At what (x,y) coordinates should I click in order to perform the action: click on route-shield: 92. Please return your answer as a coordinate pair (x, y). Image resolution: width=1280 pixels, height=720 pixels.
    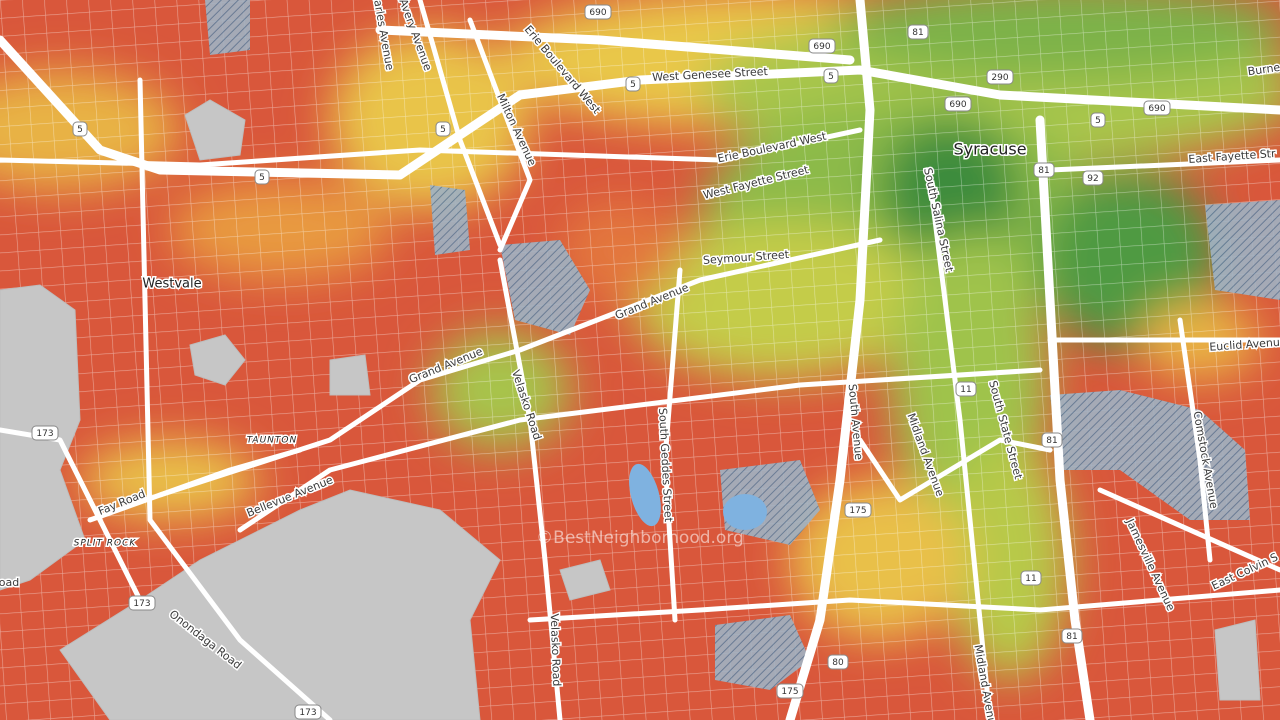
    Looking at the image, I should click on (1093, 178).